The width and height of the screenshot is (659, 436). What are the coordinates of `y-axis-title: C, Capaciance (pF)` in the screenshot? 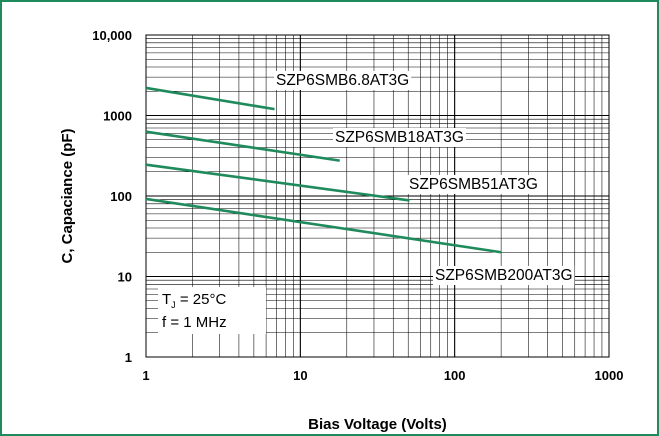 It's located at (67, 195).